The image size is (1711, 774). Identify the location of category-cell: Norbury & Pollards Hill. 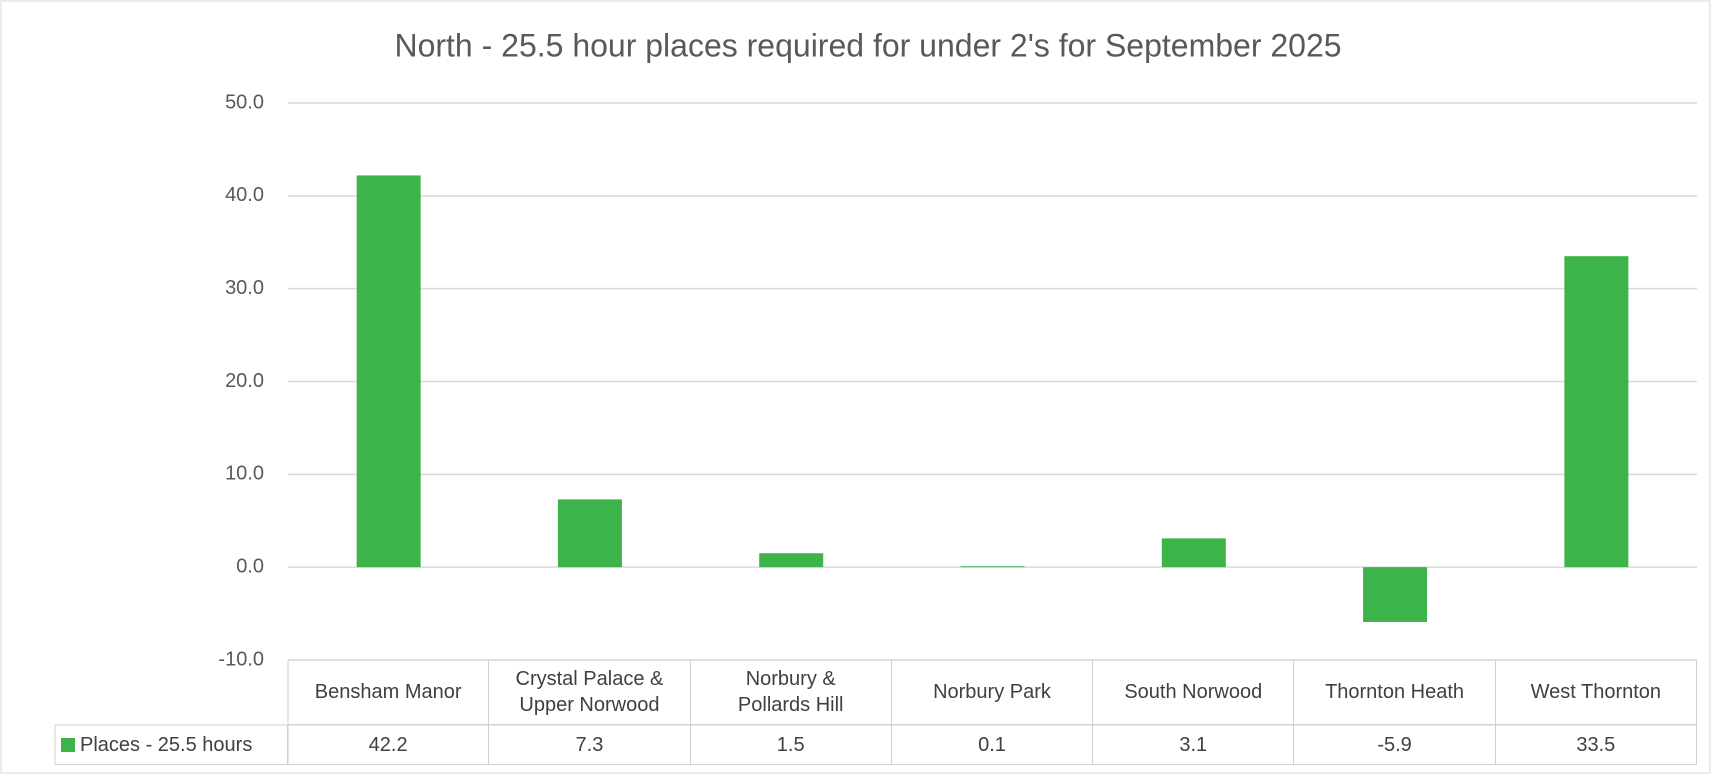
(791, 692).